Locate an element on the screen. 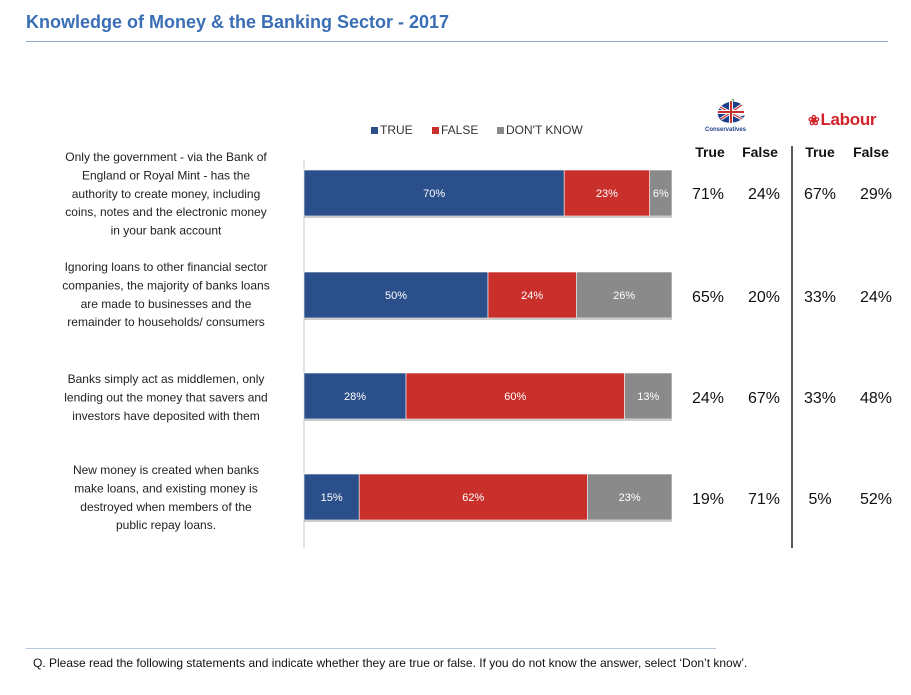 This screenshot has height=695, width=911. category-label-line: in your bank account is located at coordinates (166, 231).